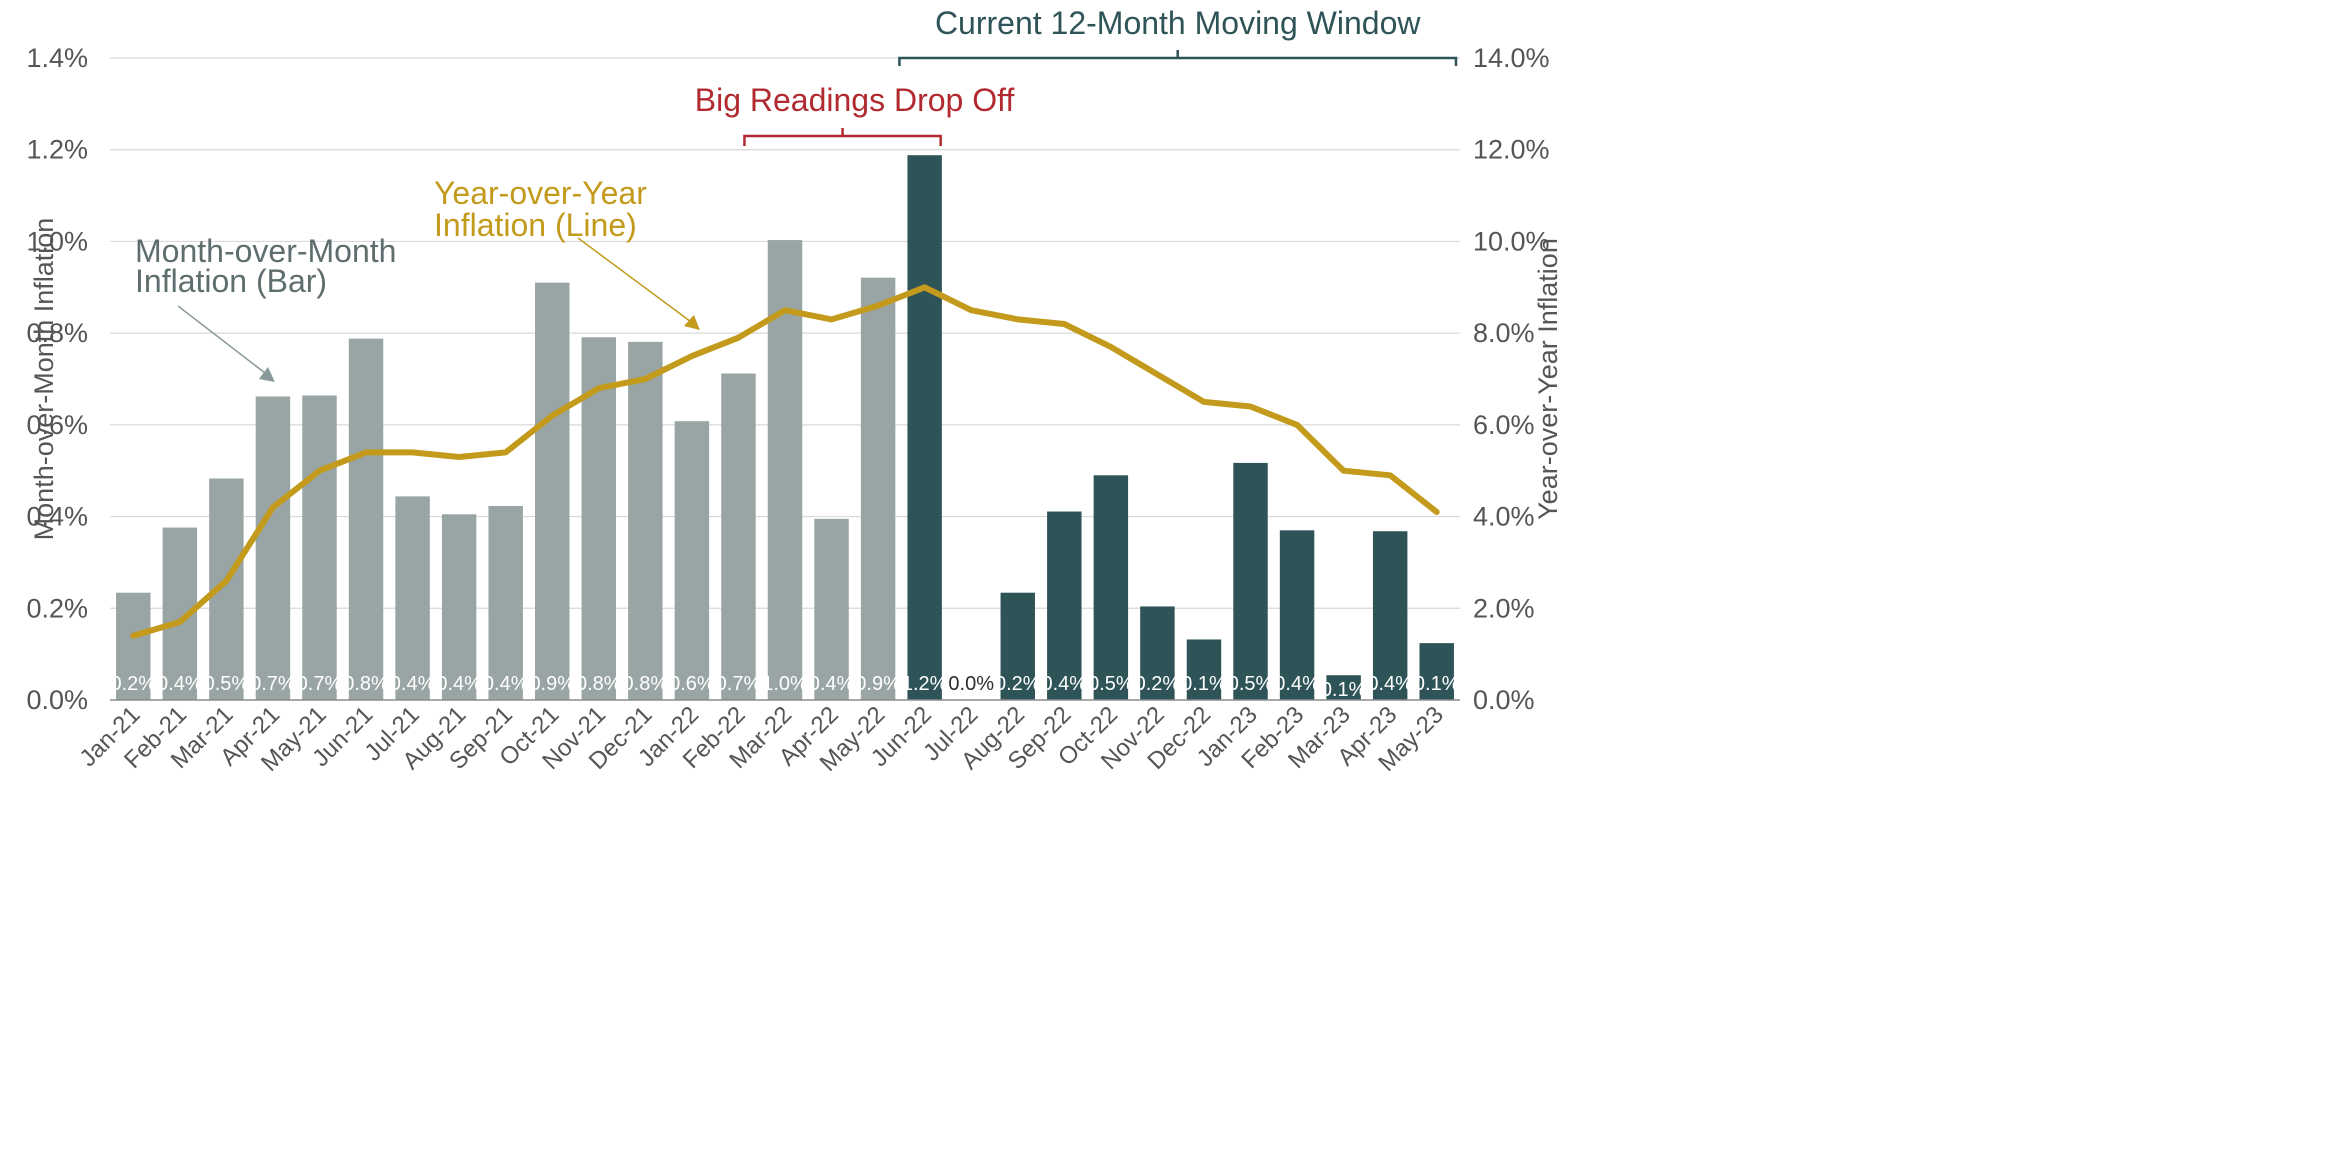 This screenshot has height=1168, width=2326. What do you see at coordinates (1178, 23) in the screenshot?
I see `moving-window-label: Current 12-Month Moving Window` at bounding box center [1178, 23].